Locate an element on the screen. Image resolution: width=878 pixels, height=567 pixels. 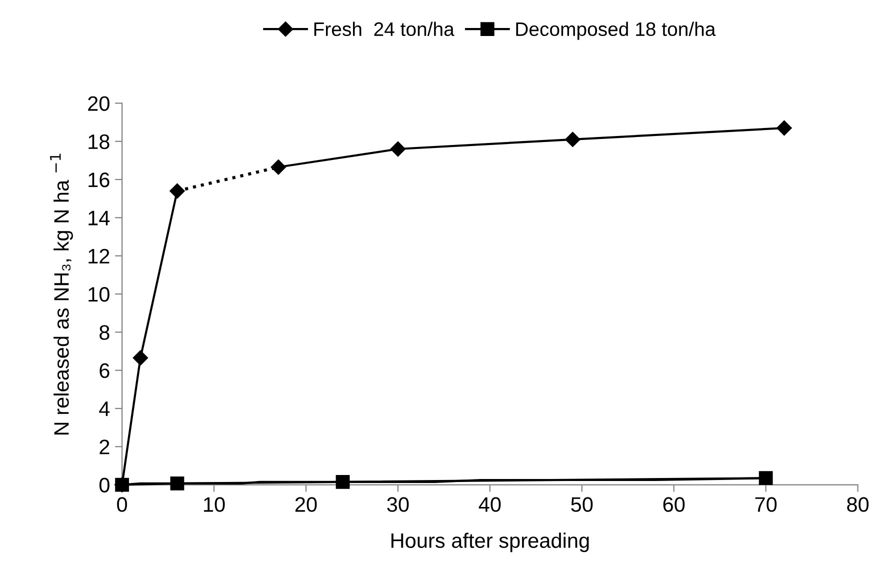
x-axis-title: Hours after spreading is located at coordinates (490, 542).